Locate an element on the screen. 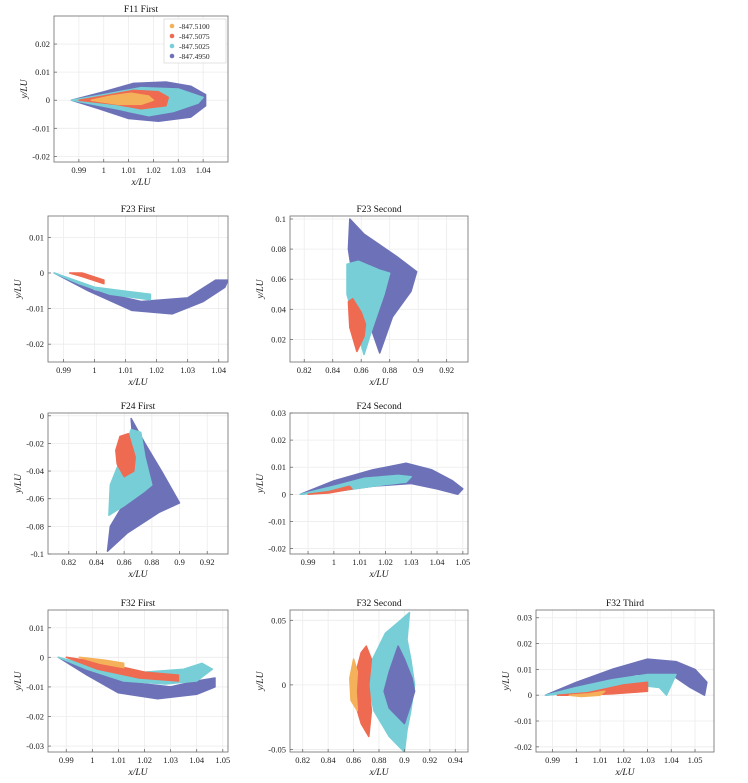 This screenshot has width=748, height=783. legend-entry: -847.4950 is located at coordinates (194, 56).